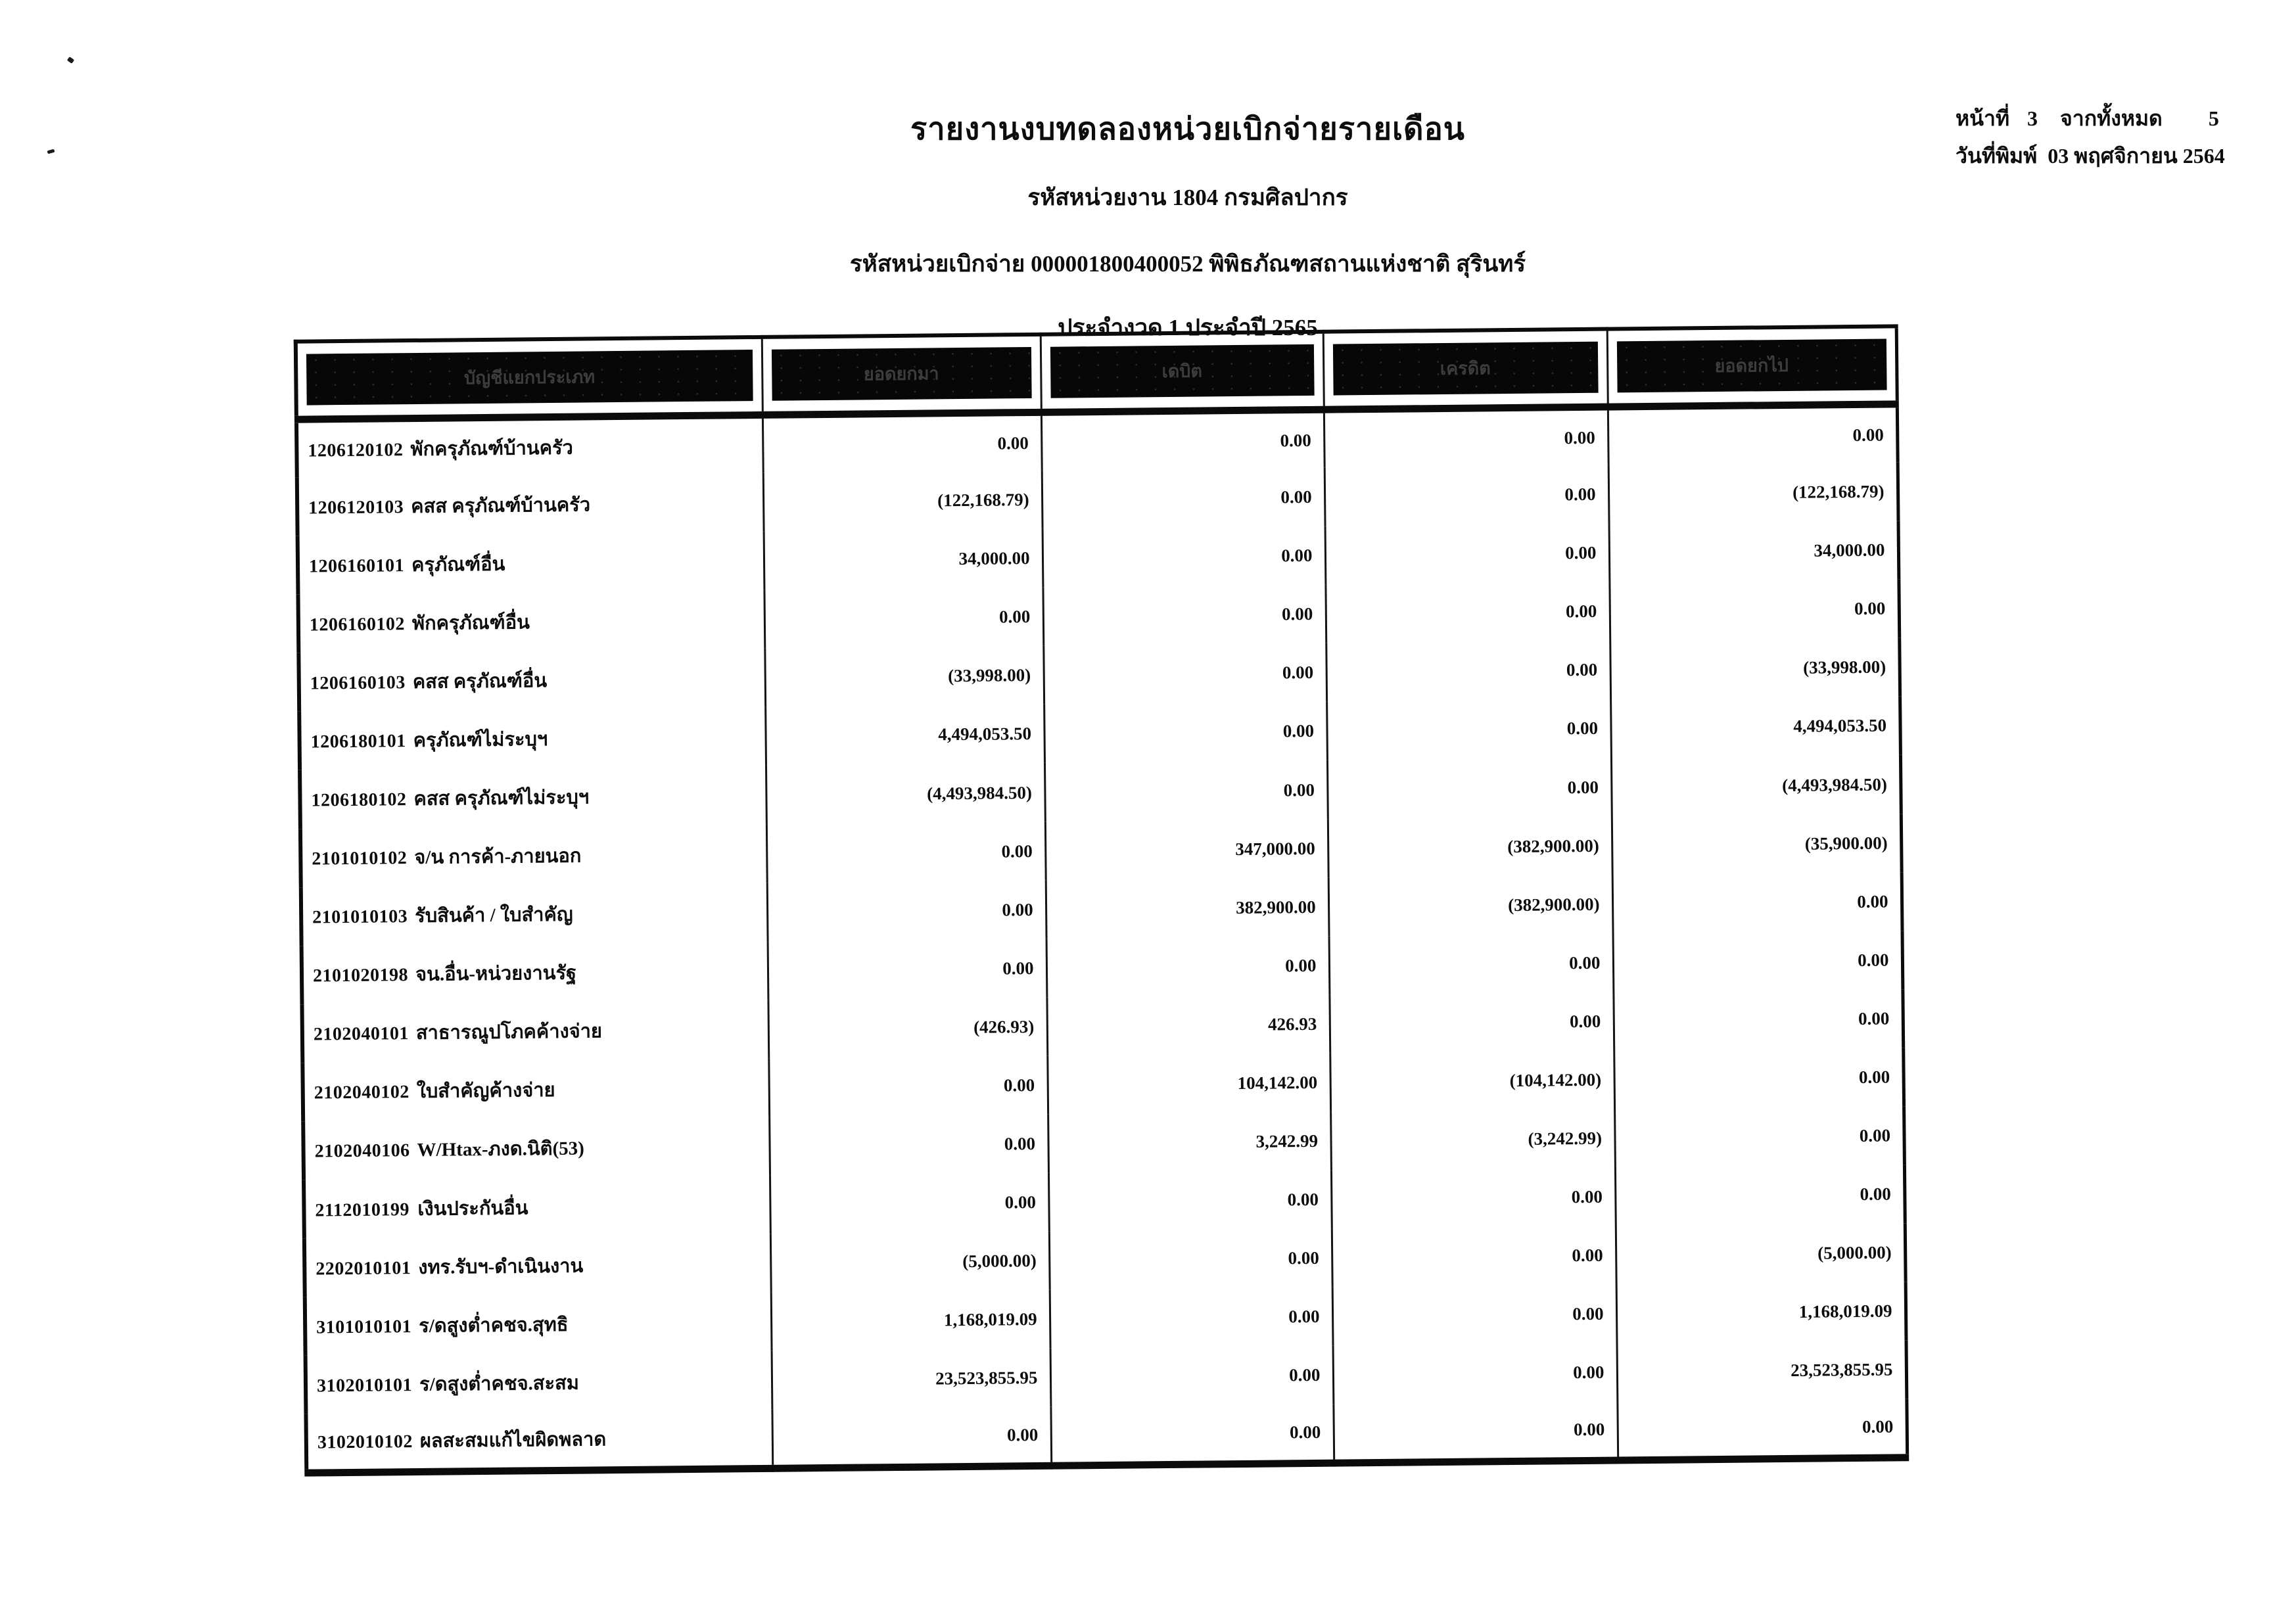 The width and height of the screenshot is (2296, 1599). What do you see at coordinates (1189, 1142) in the screenshot?
I see `debit-amount: 3,242.99` at bounding box center [1189, 1142].